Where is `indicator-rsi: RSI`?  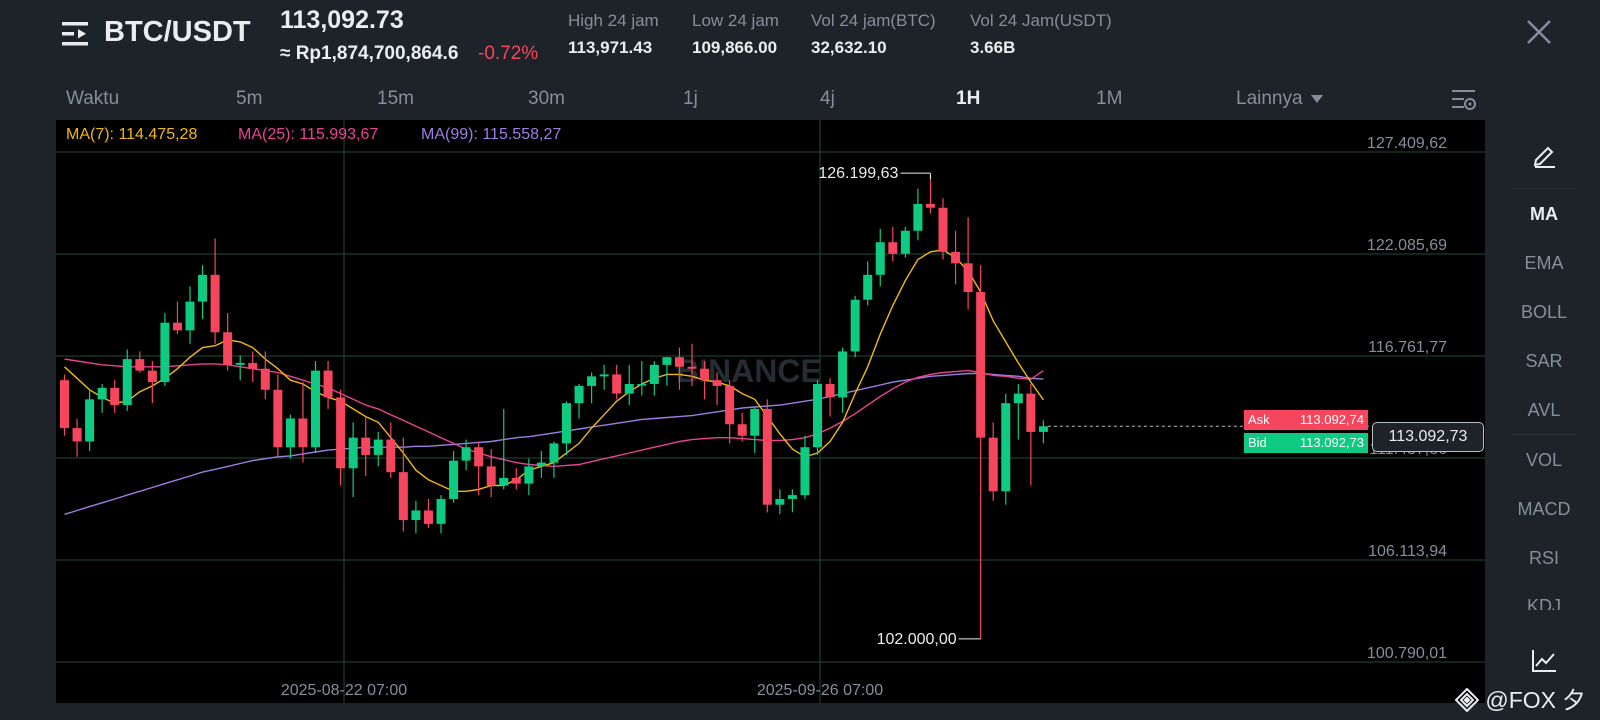 indicator-rsi: RSI is located at coordinates (1543, 558).